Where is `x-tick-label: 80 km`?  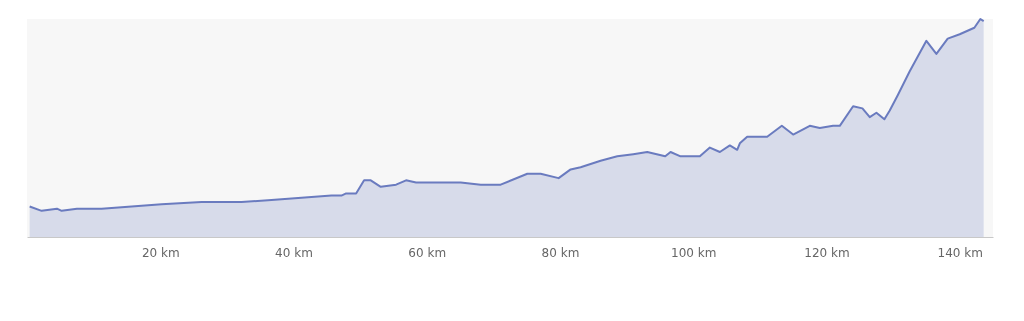
x-tick-label: 80 km is located at coordinates (560, 252).